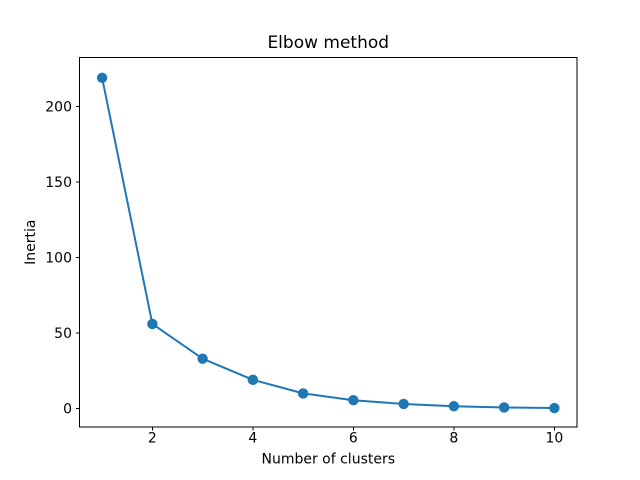 The image size is (640, 480). What do you see at coordinates (67, 410) in the screenshot?
I see `y-tick-label: 0` at bounding box center [67, 410].